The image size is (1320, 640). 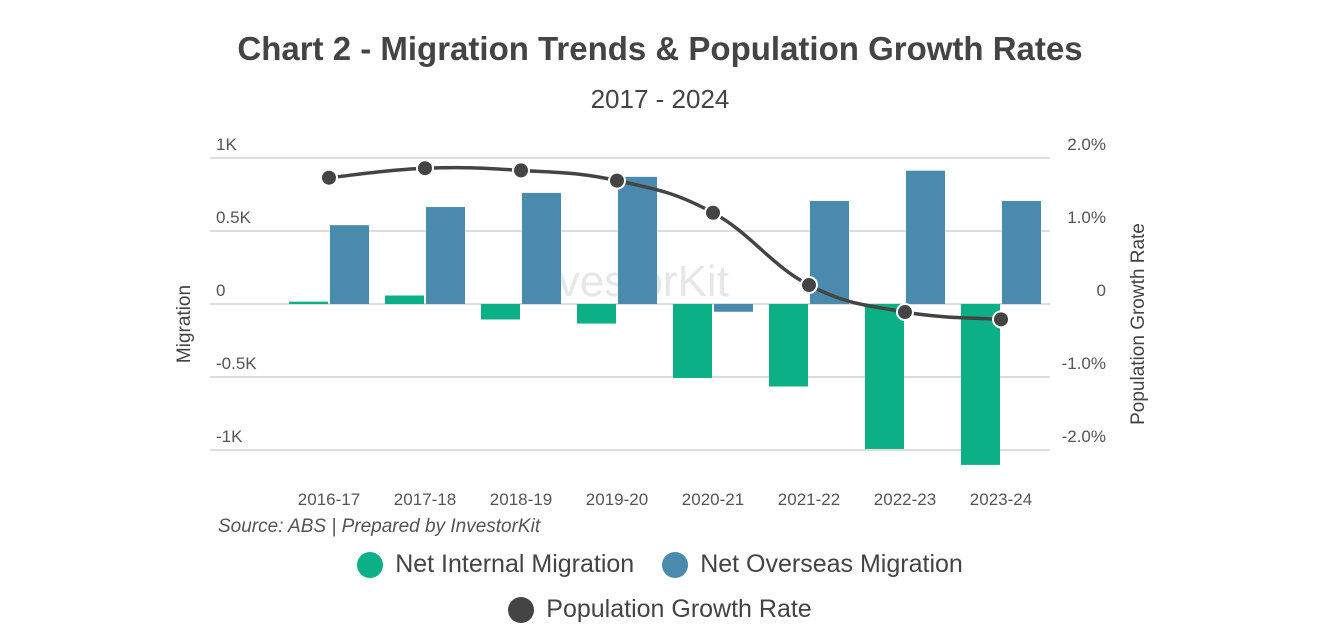 What do you see at coordinates (809, 499) in the screenshot?
I see `x-tick-label: 2021-22` at bounding box center [809, 499].